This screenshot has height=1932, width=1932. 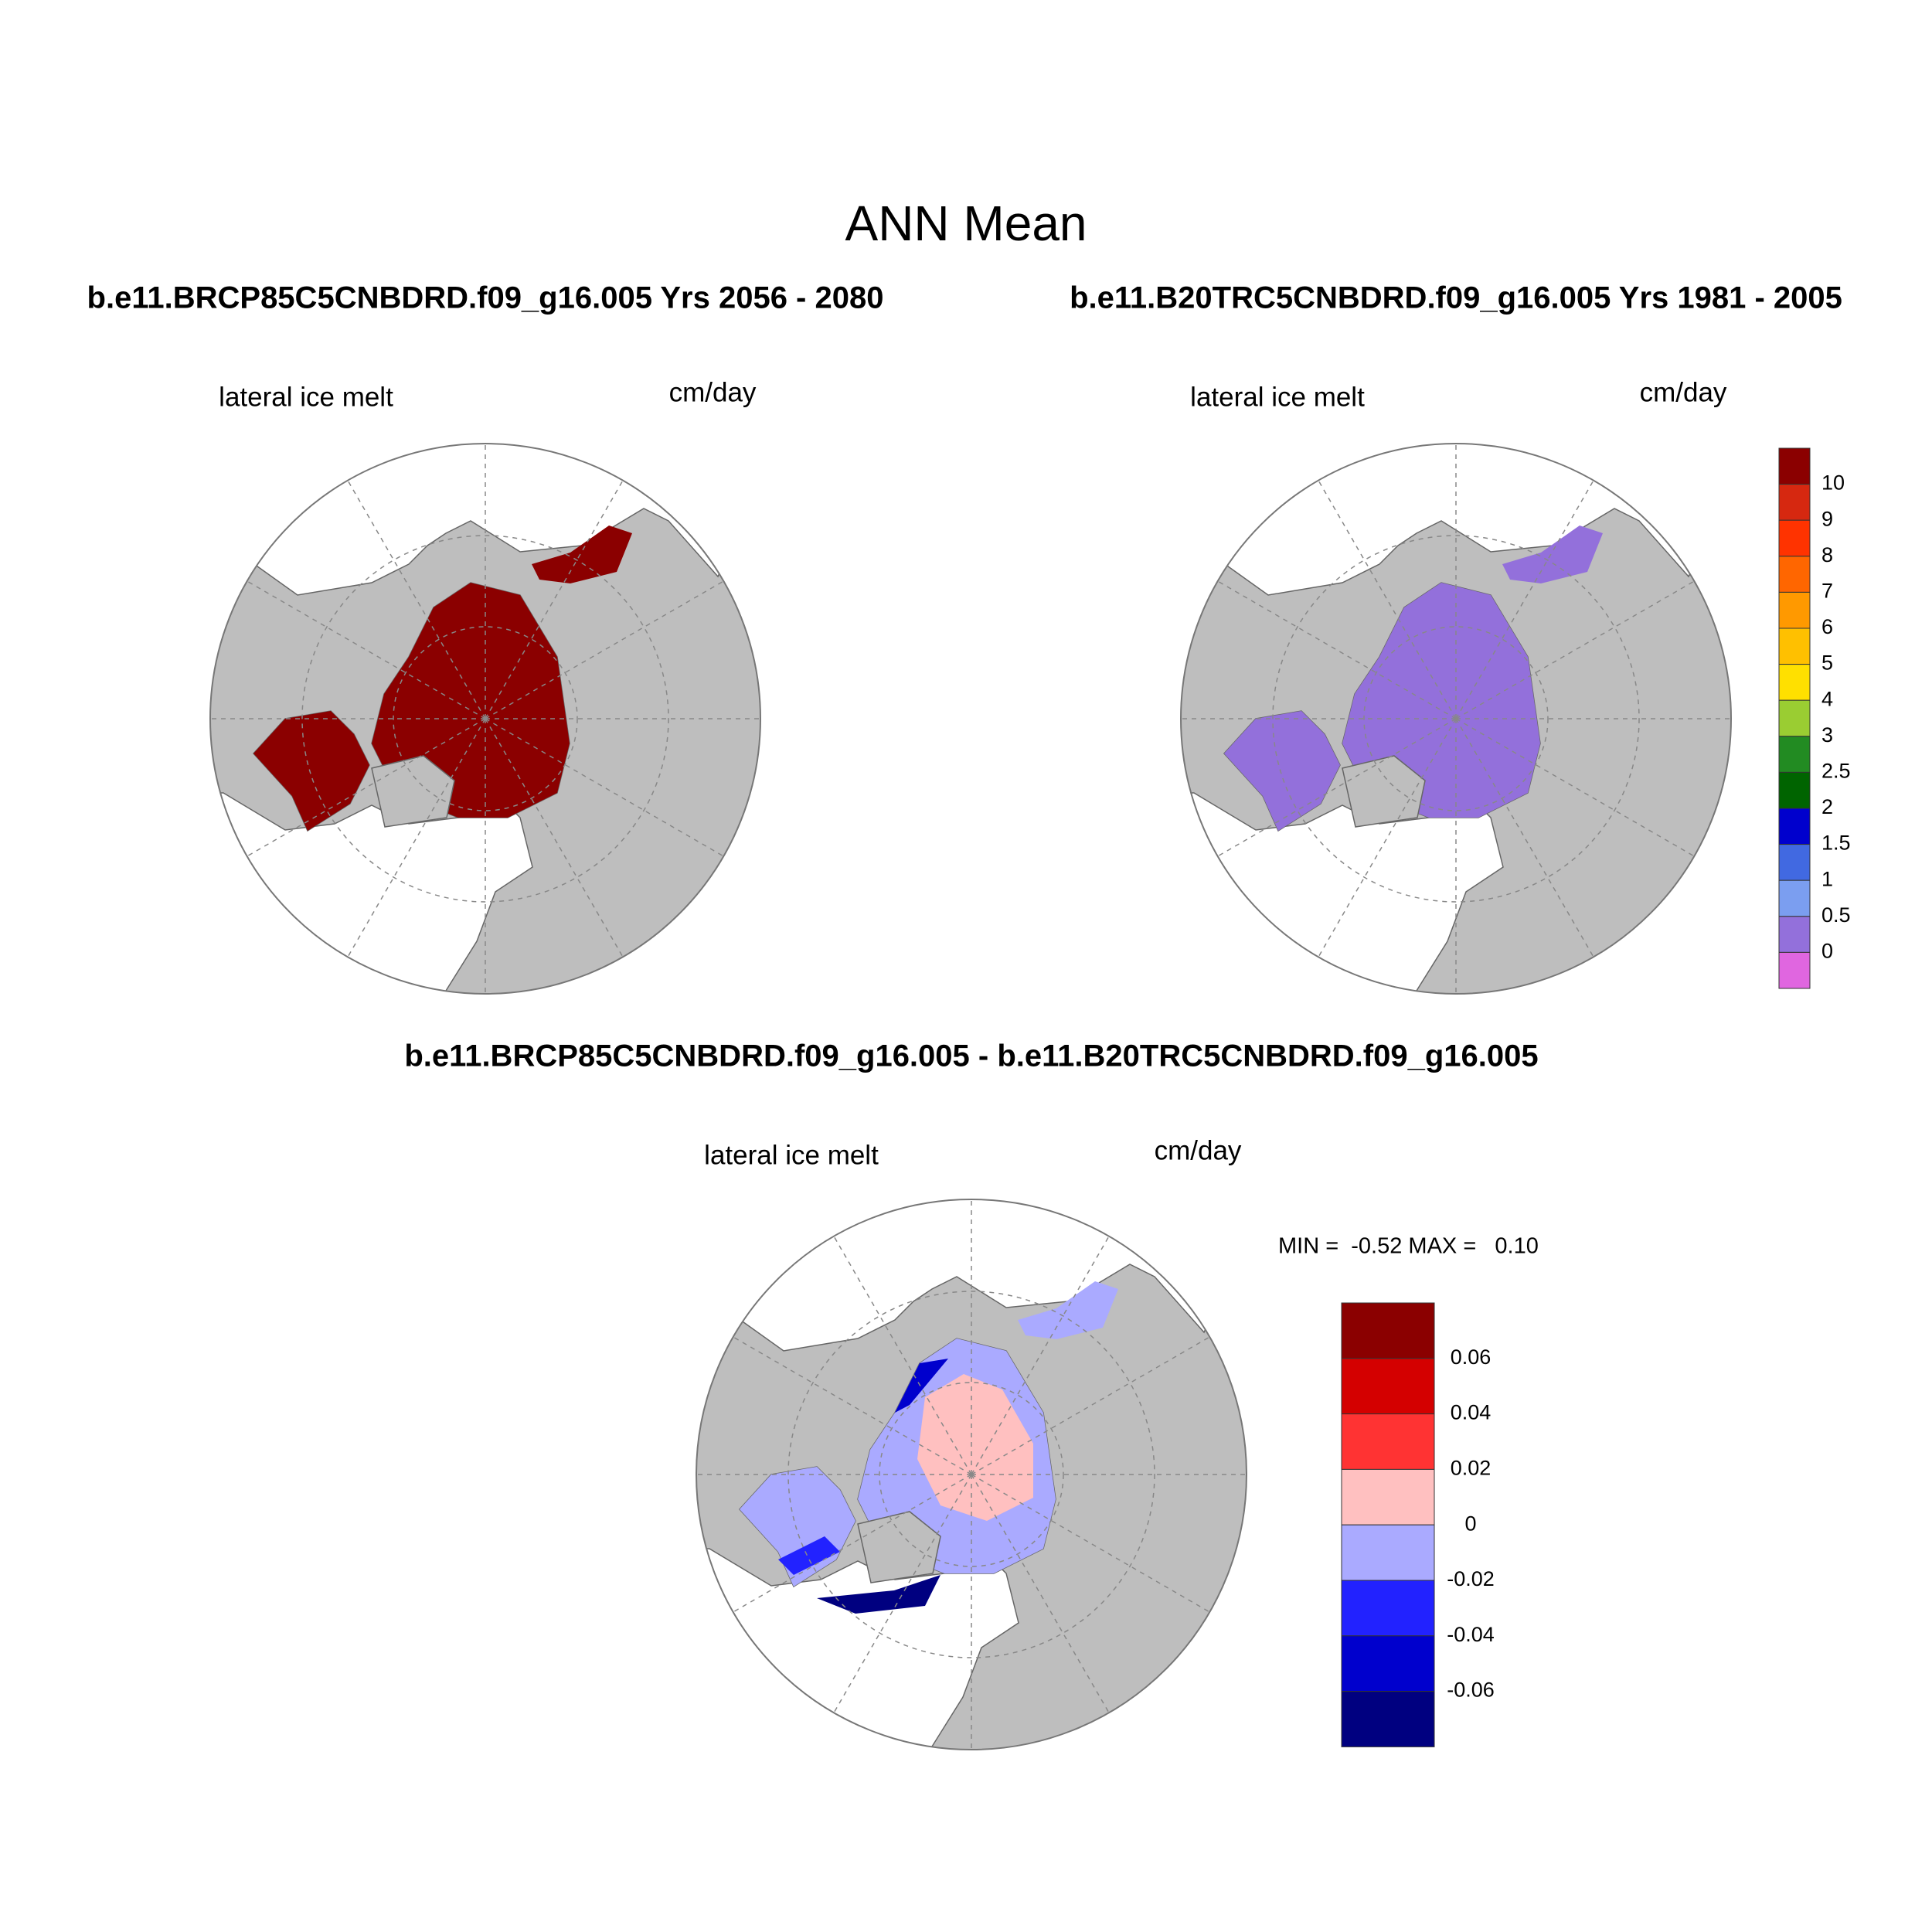 I want to click on colorbar-label: 0.5, so click(x=1836, y=915).